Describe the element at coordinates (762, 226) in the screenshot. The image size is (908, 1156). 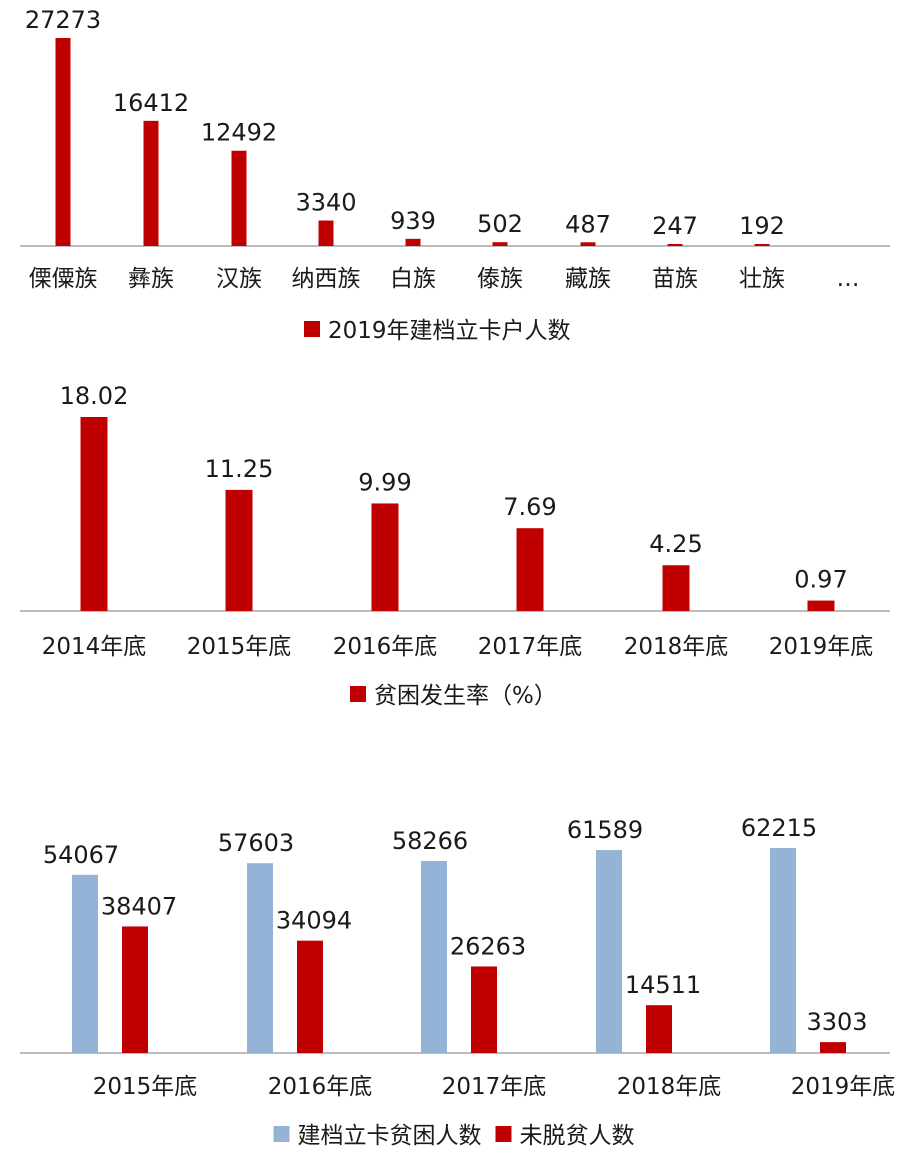
I see `data-label: 192` at that location.